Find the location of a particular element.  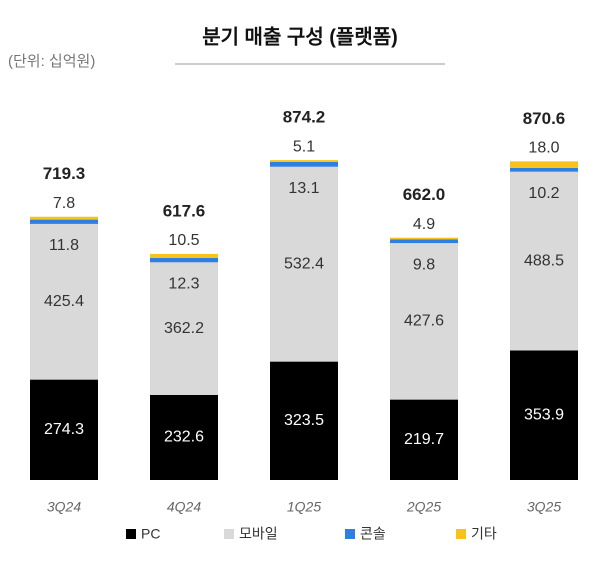

data-label: 10.2 is located at coordinates (543, 193).